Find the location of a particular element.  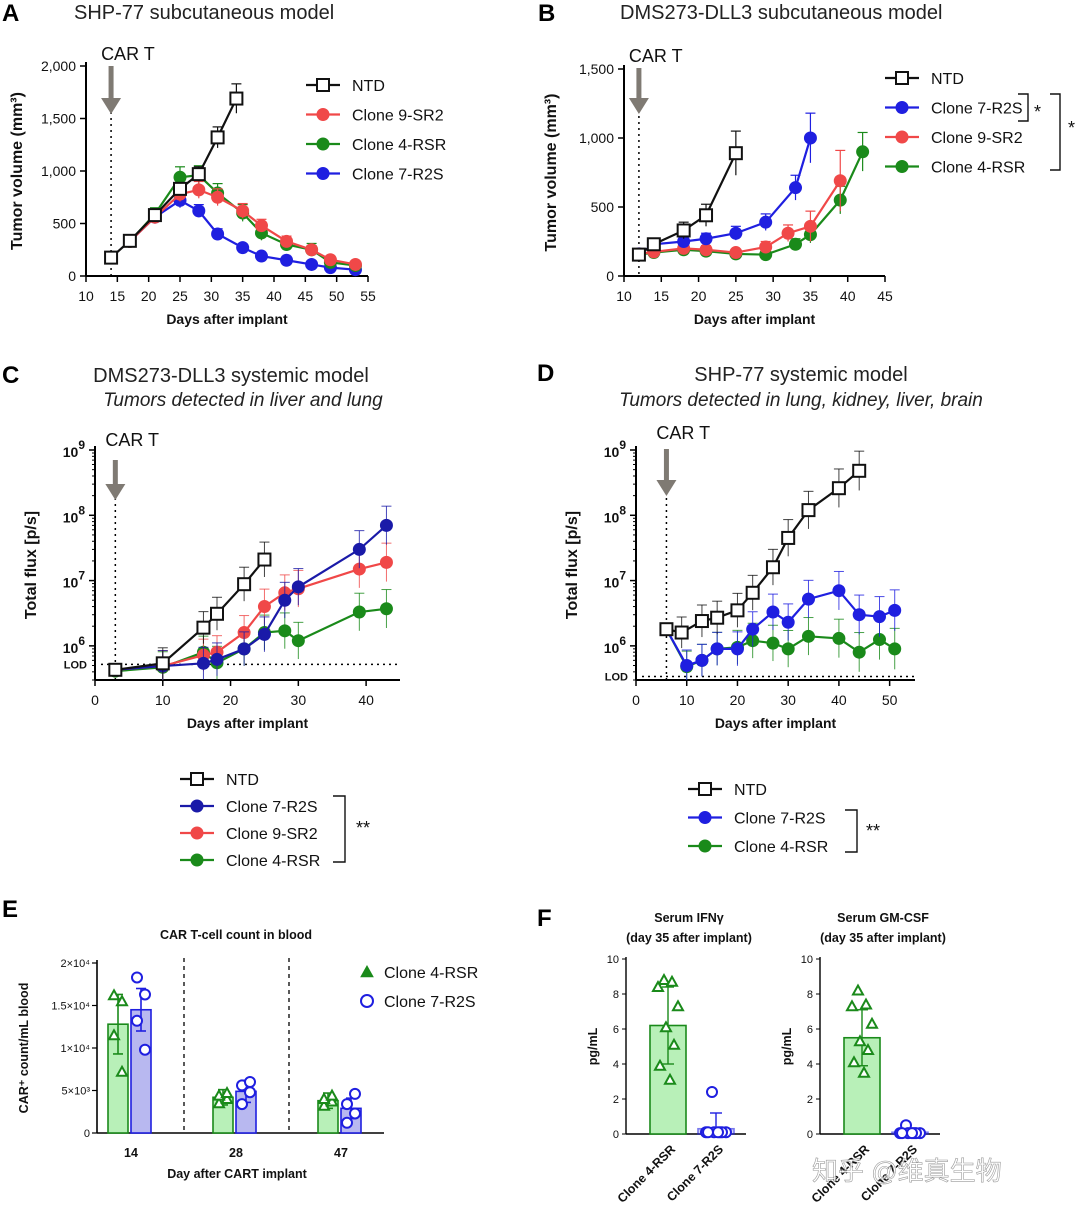

x-tick-label: 30 is located at coordinates (299, 700).